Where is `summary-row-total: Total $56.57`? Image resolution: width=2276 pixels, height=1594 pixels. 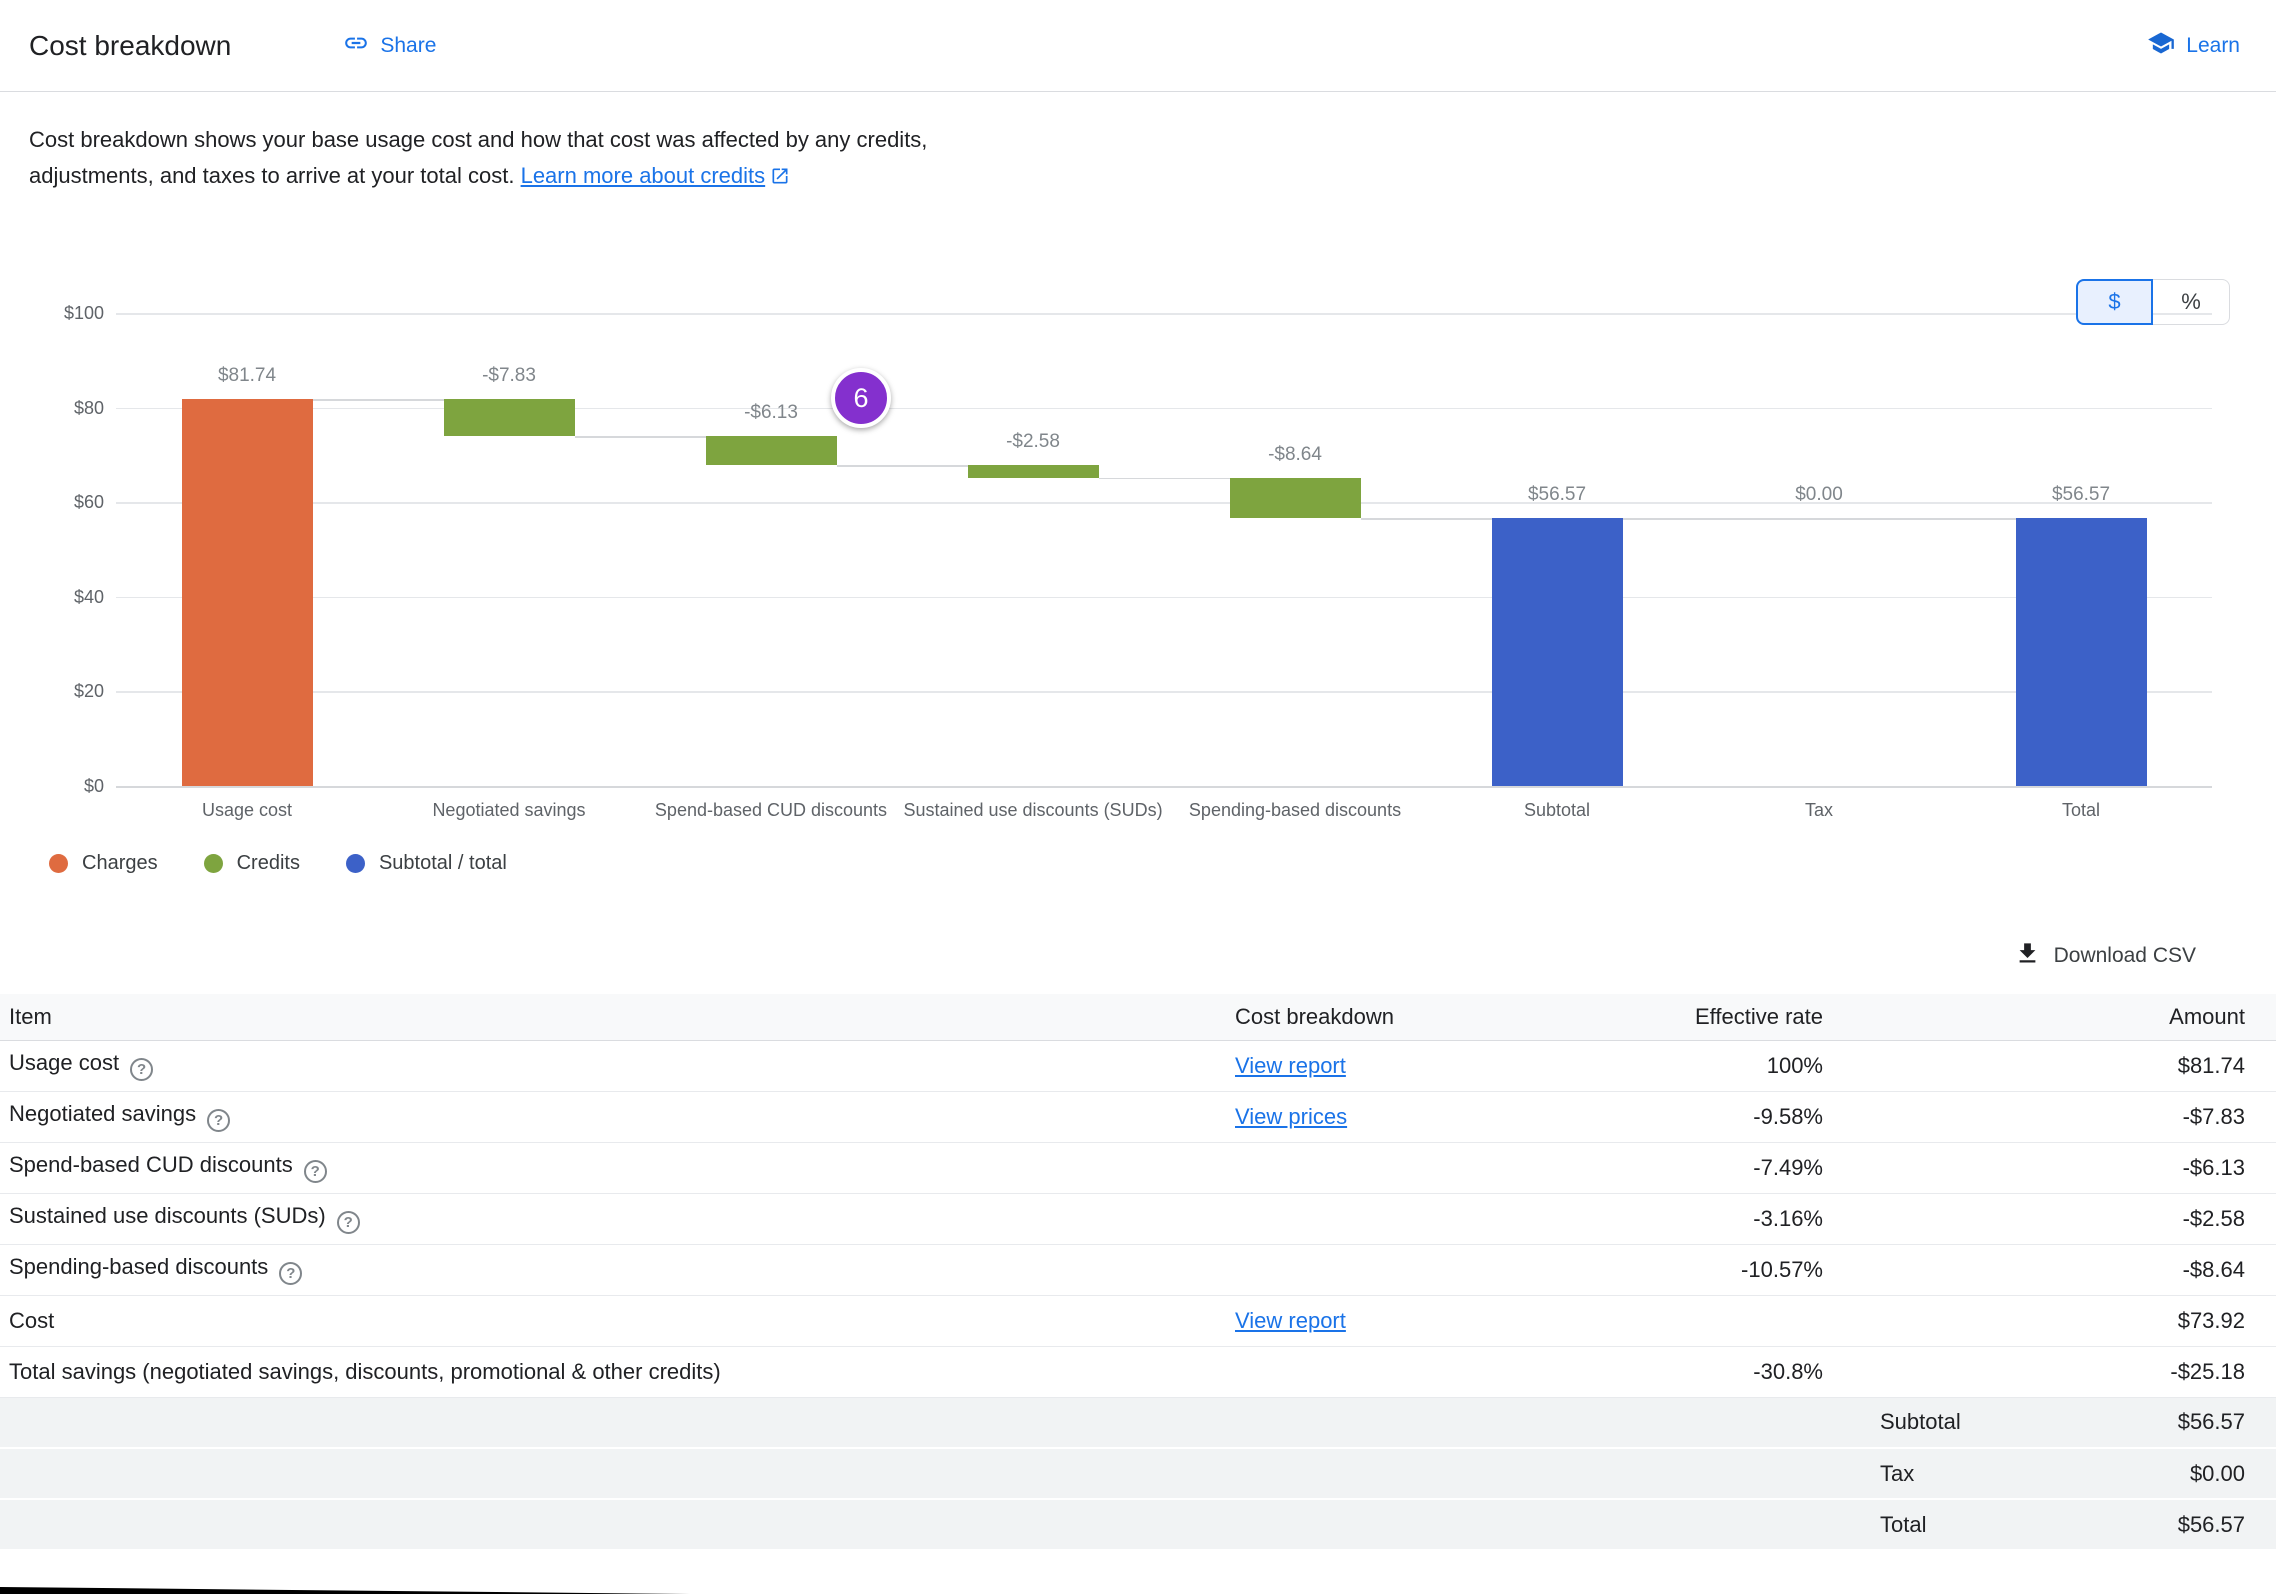 summary-row-total: Total $56.57 is located at coordinates (1138, 1525).